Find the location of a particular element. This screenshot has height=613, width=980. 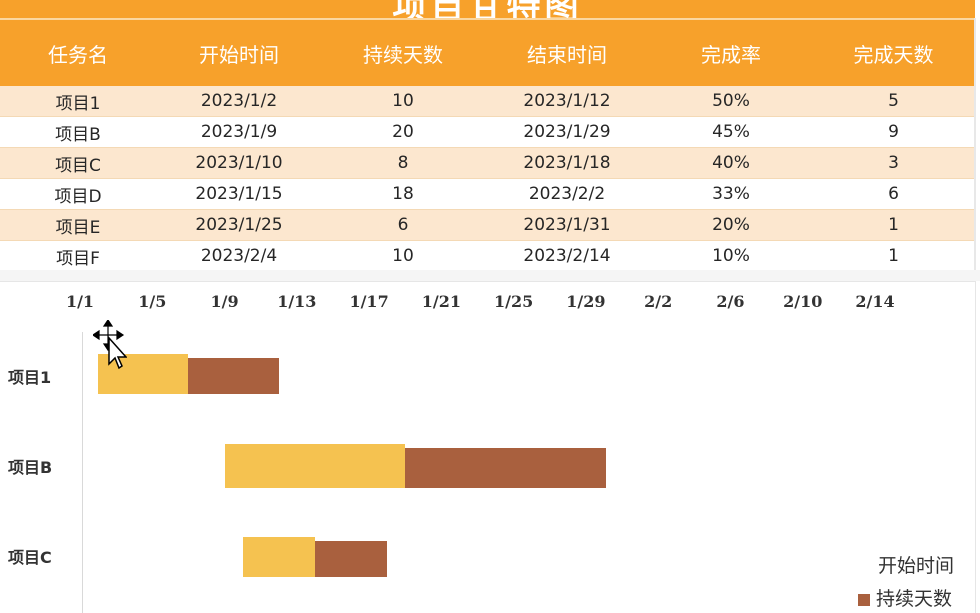

completion-rate-cell: 20% is located at coordinates (731, 225).